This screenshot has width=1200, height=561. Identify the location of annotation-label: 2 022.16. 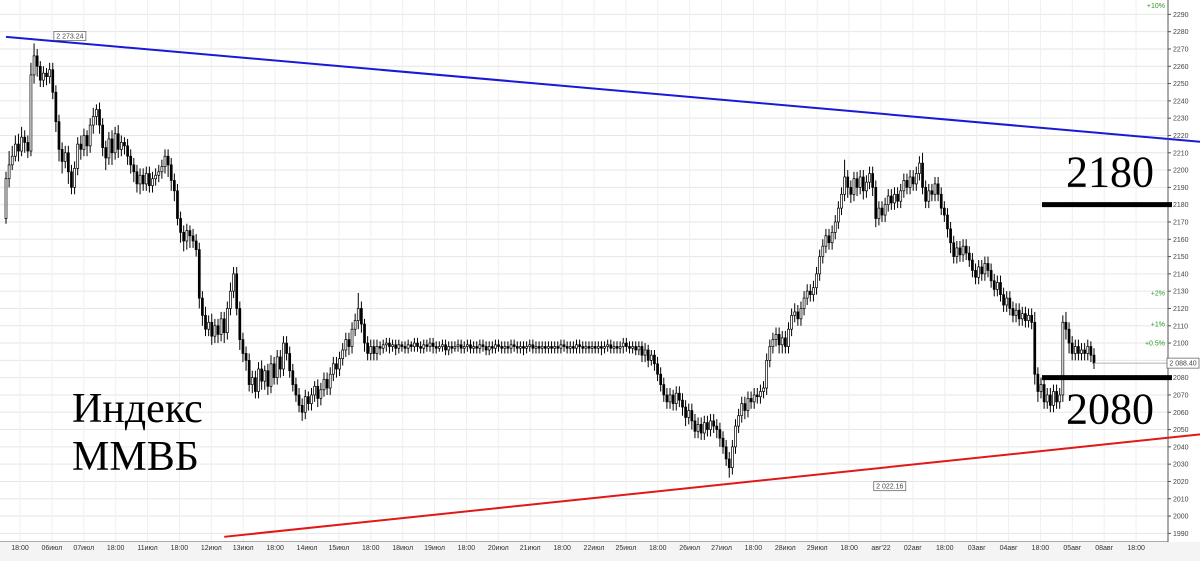
(889, 487).